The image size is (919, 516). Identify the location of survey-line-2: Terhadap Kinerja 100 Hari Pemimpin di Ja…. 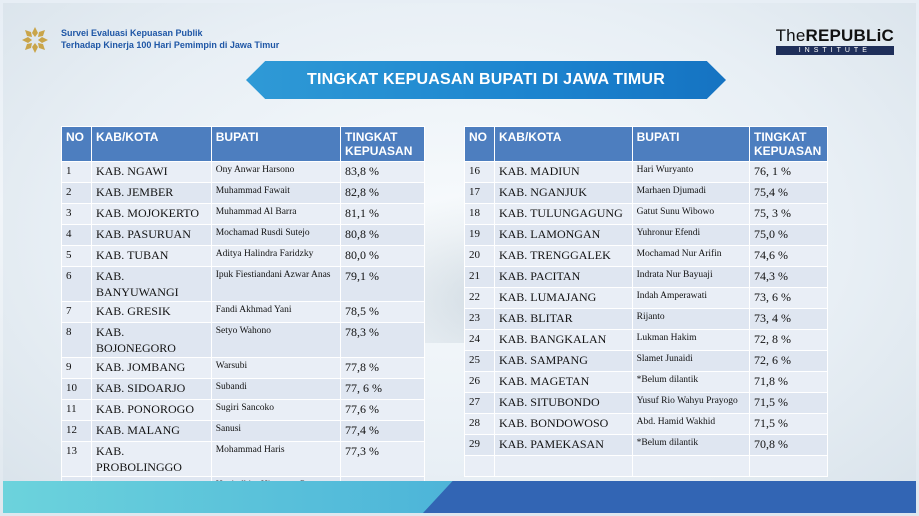
(170, 45).